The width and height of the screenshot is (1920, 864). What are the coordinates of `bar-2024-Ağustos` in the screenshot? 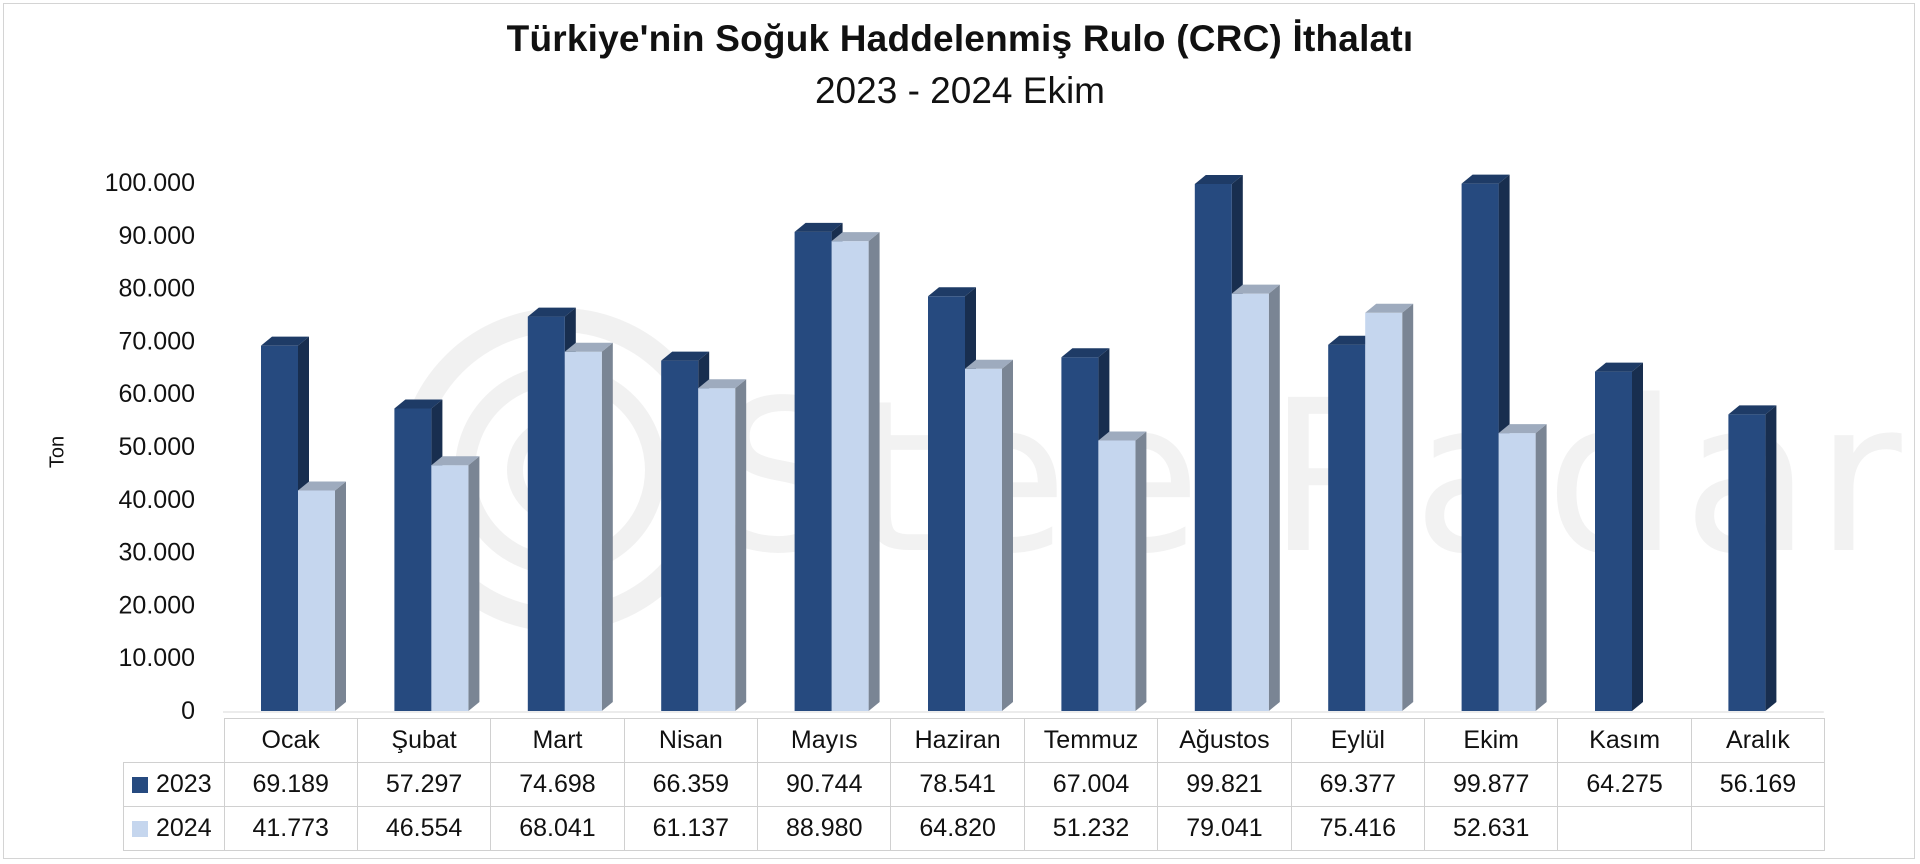 It's located at (1255, 497).